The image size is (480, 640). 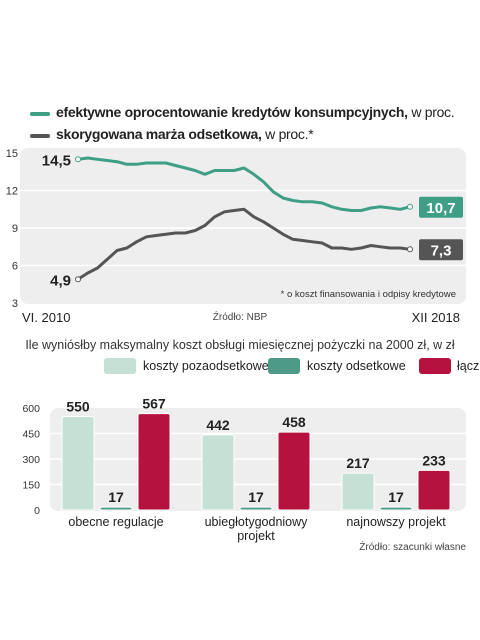 What do you see at coordinates (15, 267) in the screenshot?
I see `line-chart-y-tick: 6` at bounding box center [15, 267].